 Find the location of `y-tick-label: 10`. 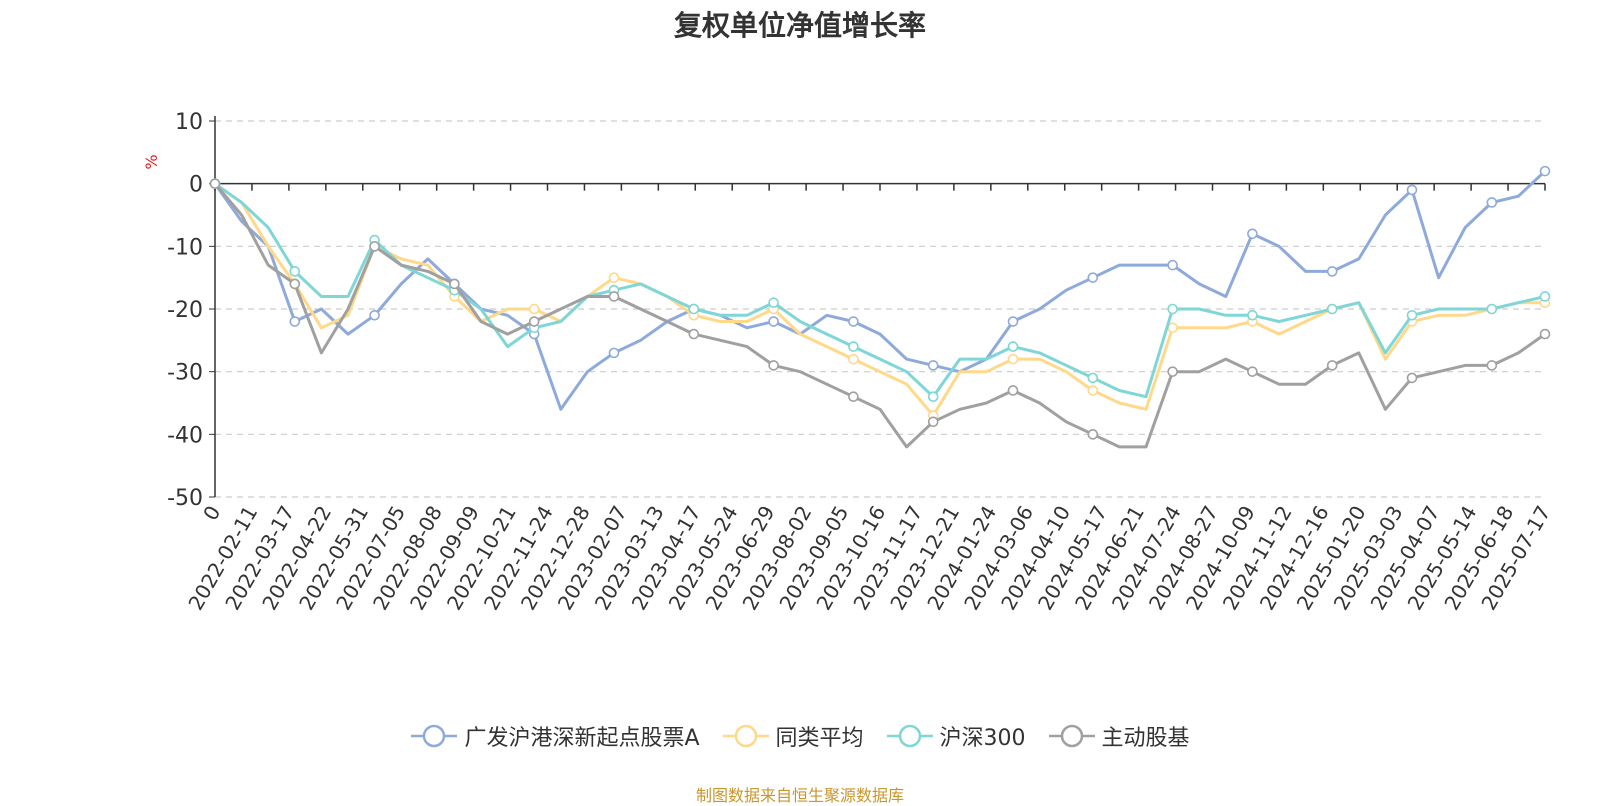

y-tick-label: 10 is located at coordinates (189, 122).